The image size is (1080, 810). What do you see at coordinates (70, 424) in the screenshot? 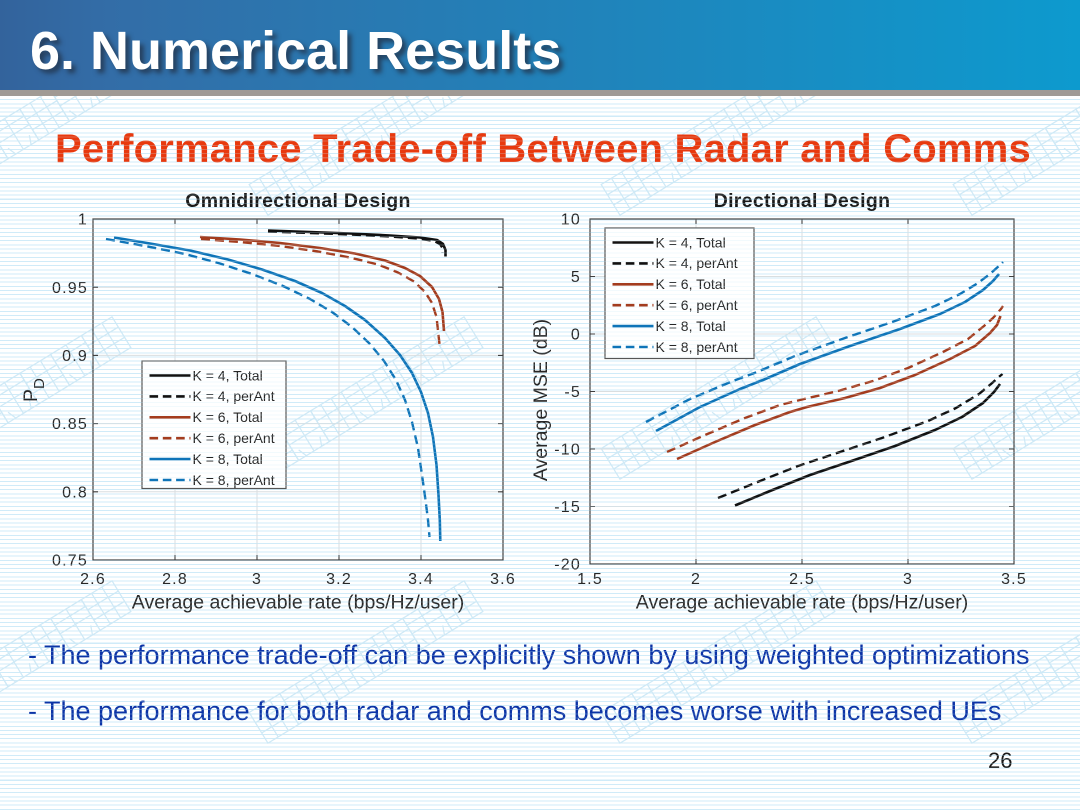
I see `svg-text: 0.85` at bounding box center [70, 424].